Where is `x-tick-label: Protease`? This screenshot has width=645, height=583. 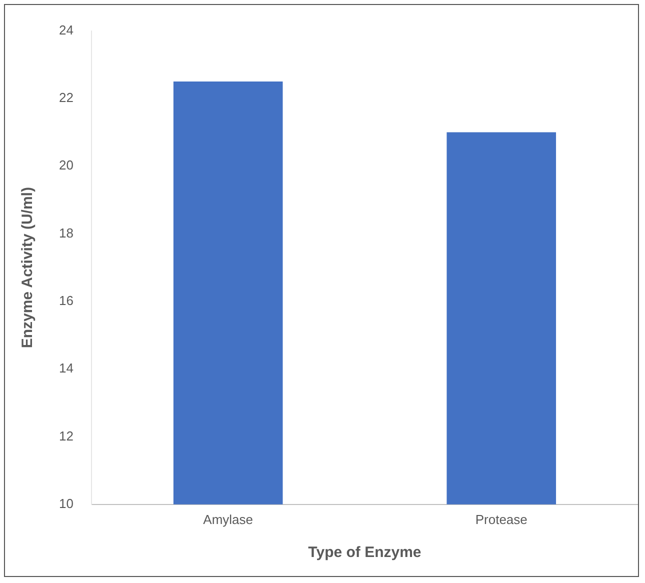 x-tick-label: Protease is located at coordinates (501, 519).